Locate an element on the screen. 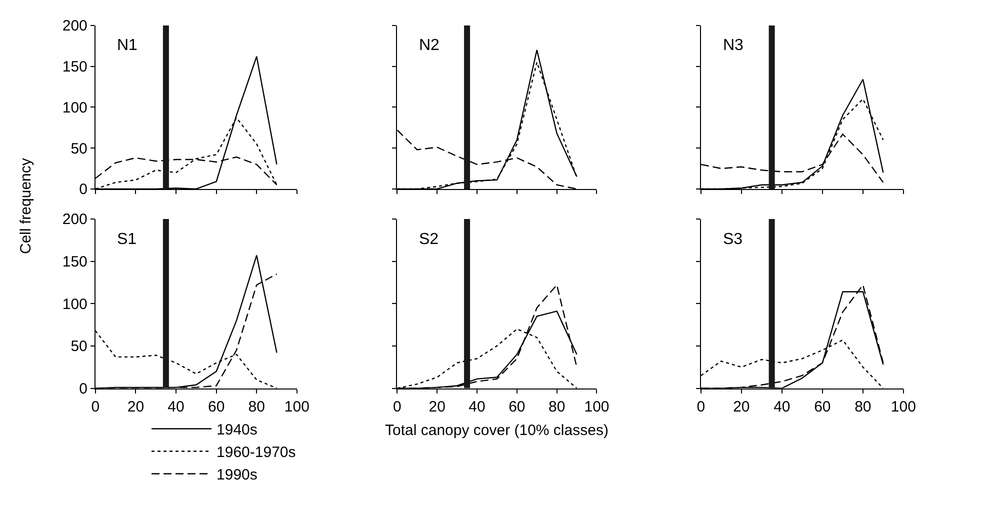 This screenshot has width=999, height=525. legend-label: 1960-1970s is located at coordinates (256, 453).